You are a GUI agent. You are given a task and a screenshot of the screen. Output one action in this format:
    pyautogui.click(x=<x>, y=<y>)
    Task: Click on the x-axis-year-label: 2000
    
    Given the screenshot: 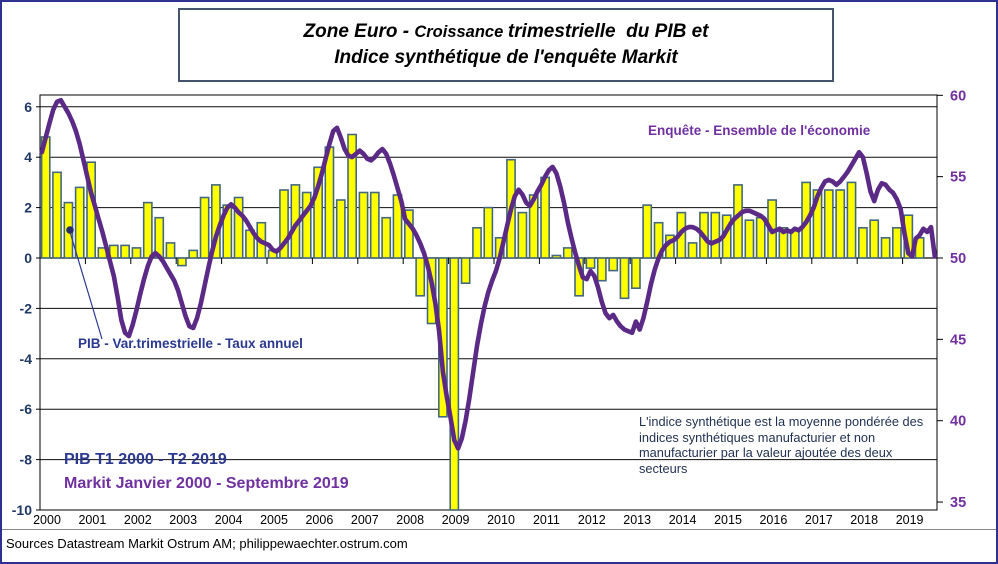 What is the action you would take?
    pyautogui.click(x=47, y=520)
    